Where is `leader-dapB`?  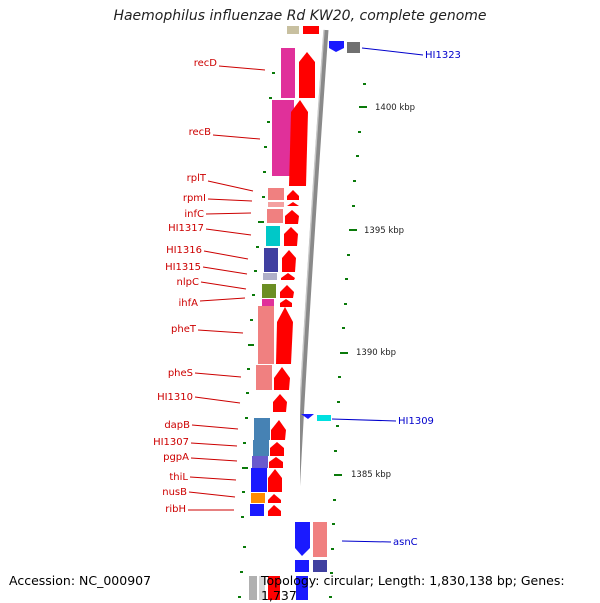 leader-dapB is located at coordinates (215, 427).